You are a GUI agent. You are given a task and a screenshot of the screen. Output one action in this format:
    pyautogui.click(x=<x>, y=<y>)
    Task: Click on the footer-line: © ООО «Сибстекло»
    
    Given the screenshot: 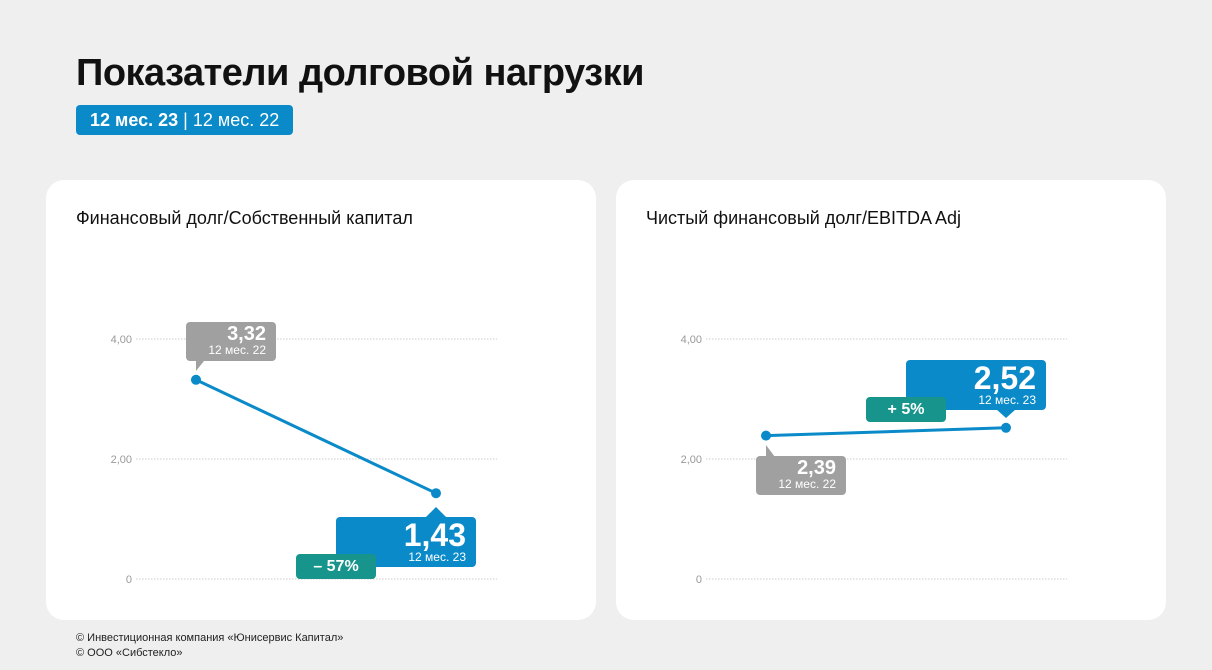 What is the action you would take?
    pyautogui.click(x=129, y=653)
    